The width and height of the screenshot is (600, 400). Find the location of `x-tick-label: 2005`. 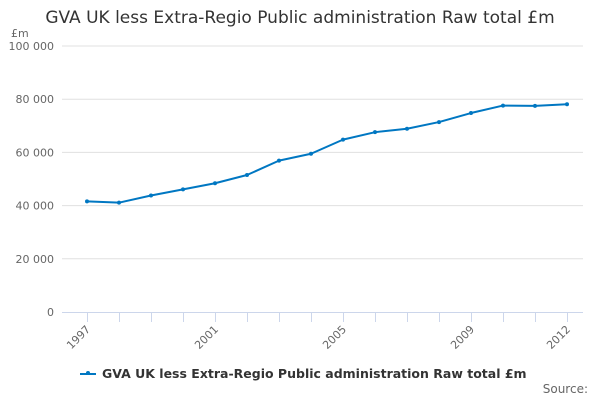

x-tick-label: 2005 is located at coordinates (334, 337).